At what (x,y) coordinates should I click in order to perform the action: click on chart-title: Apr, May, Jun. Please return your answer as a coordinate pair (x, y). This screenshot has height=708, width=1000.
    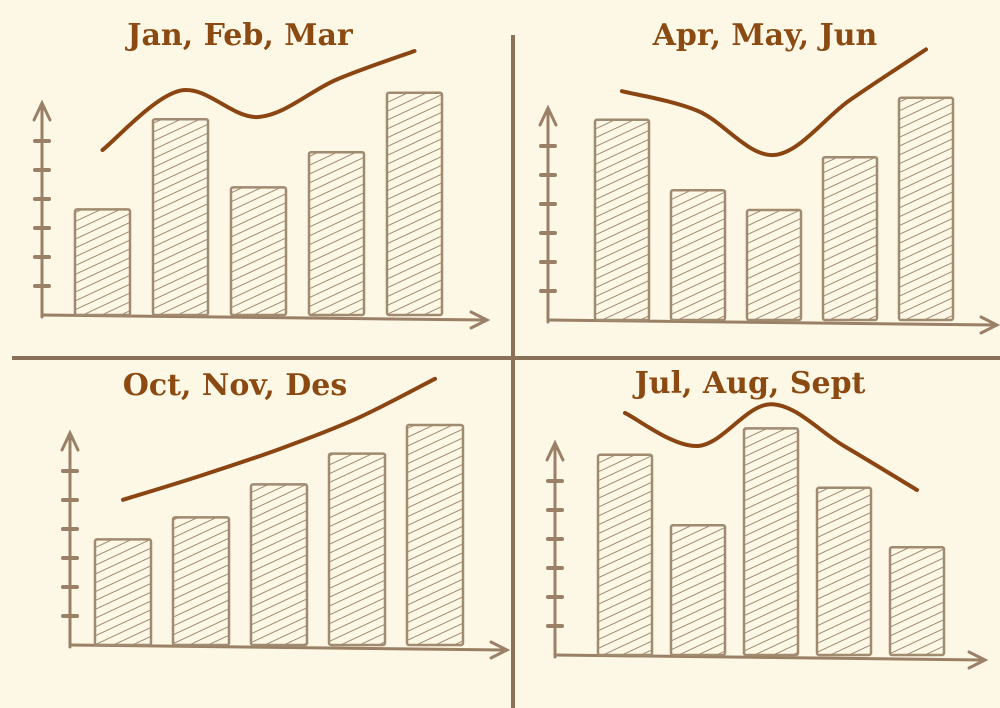
    Looking at the image, I should click on (765, 35).